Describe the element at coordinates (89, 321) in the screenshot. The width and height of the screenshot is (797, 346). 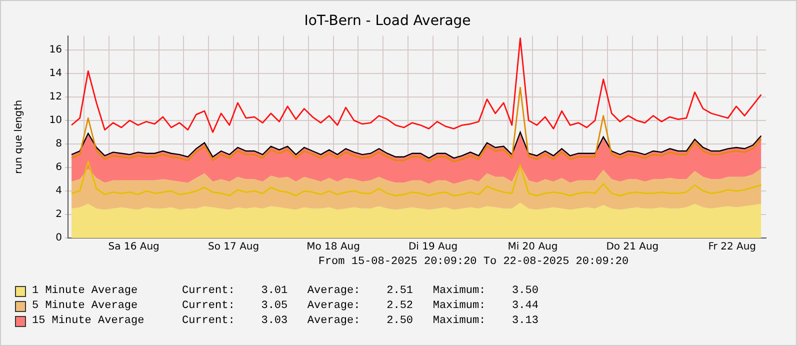
I see `legend-label: 15 Minute Average` at that location.